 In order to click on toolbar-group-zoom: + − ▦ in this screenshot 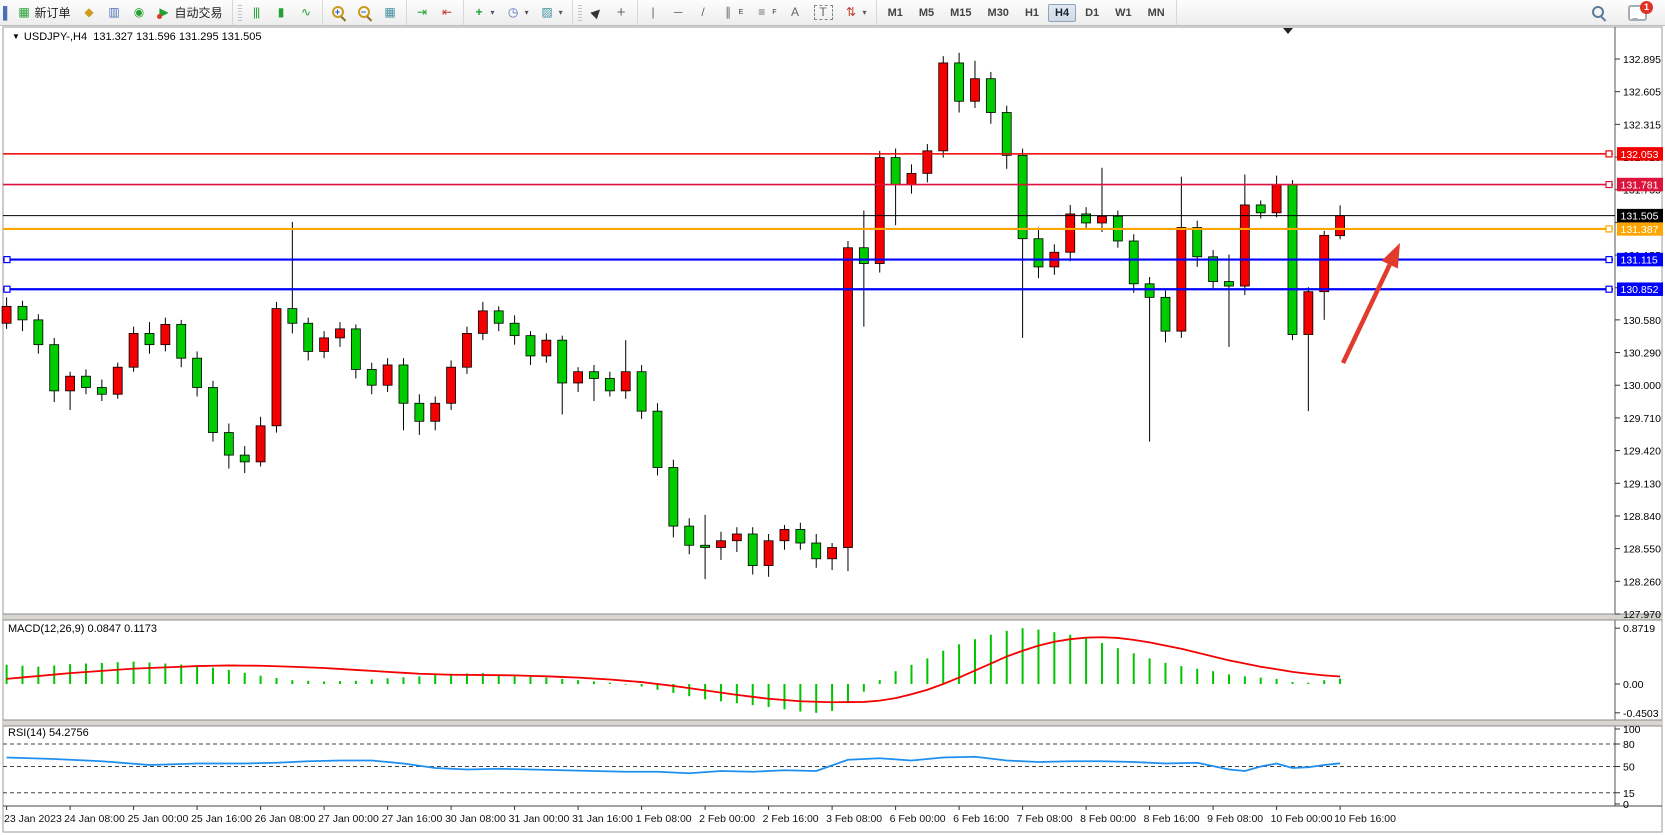, I will do `click(365, 12)`.